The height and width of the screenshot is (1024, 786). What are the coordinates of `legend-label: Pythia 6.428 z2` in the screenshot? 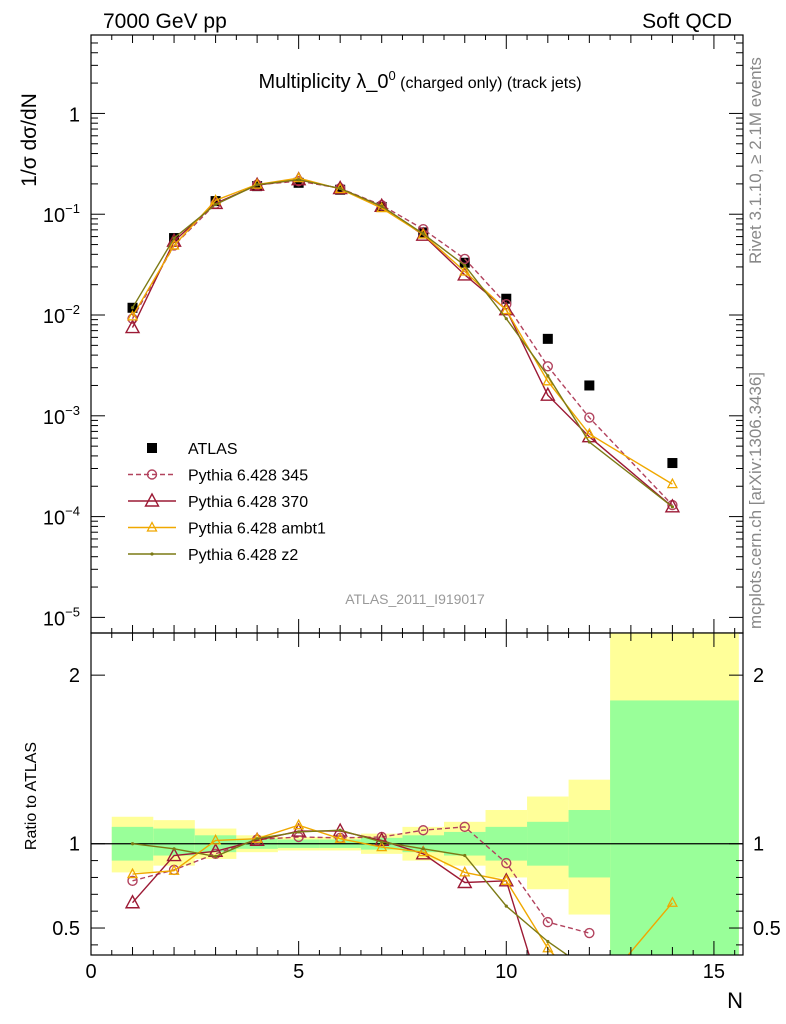 It's located at (243, 555).